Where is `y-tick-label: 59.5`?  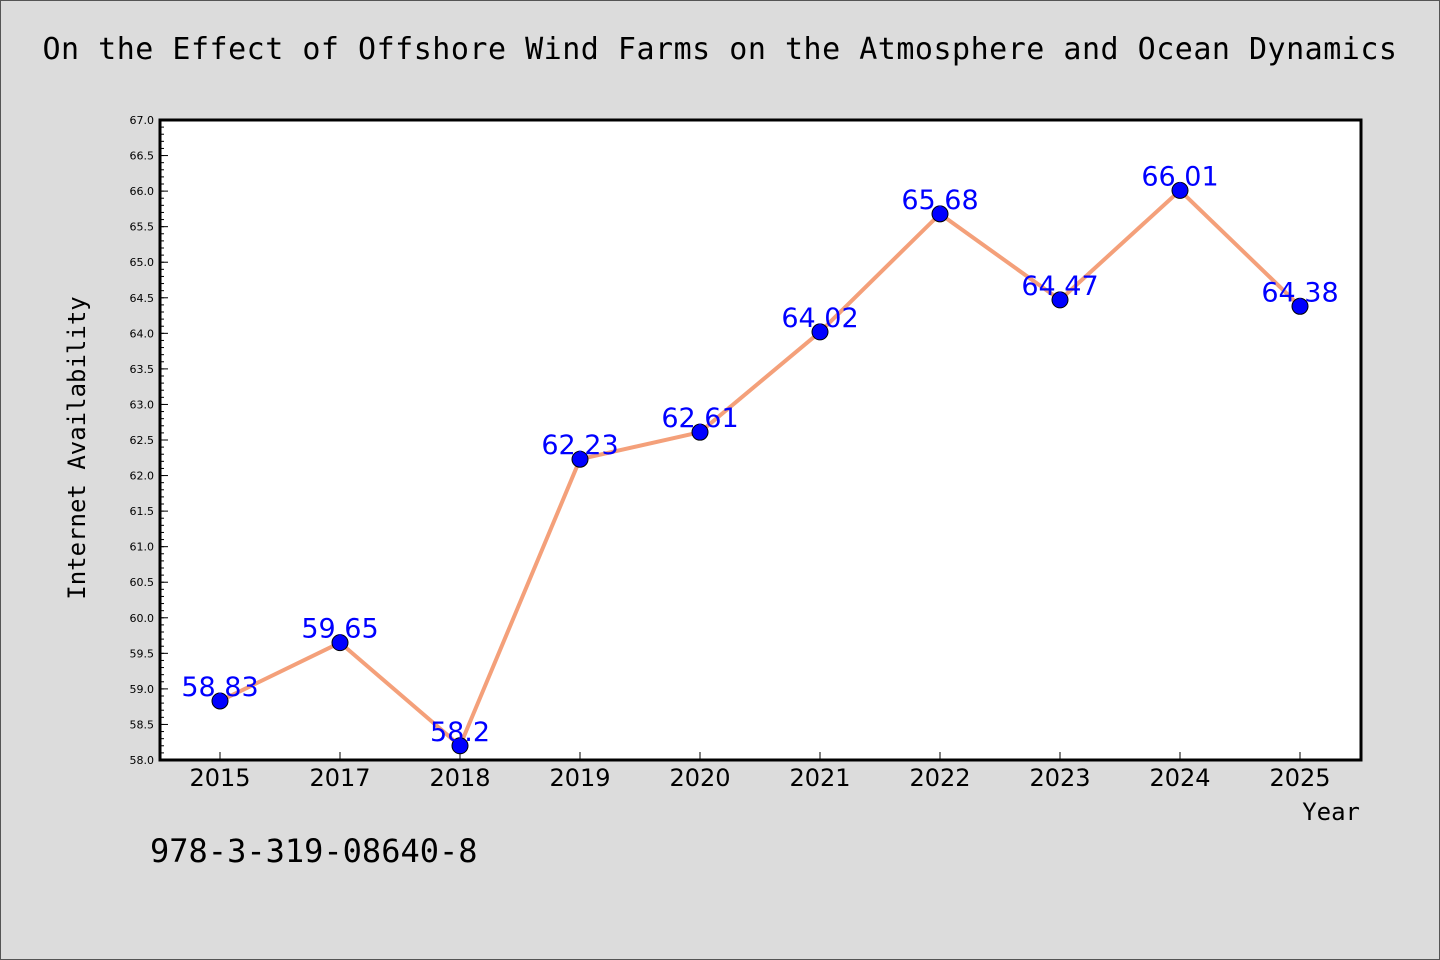 y-tick-label: 59.5 is located at coordinates (142, 653).